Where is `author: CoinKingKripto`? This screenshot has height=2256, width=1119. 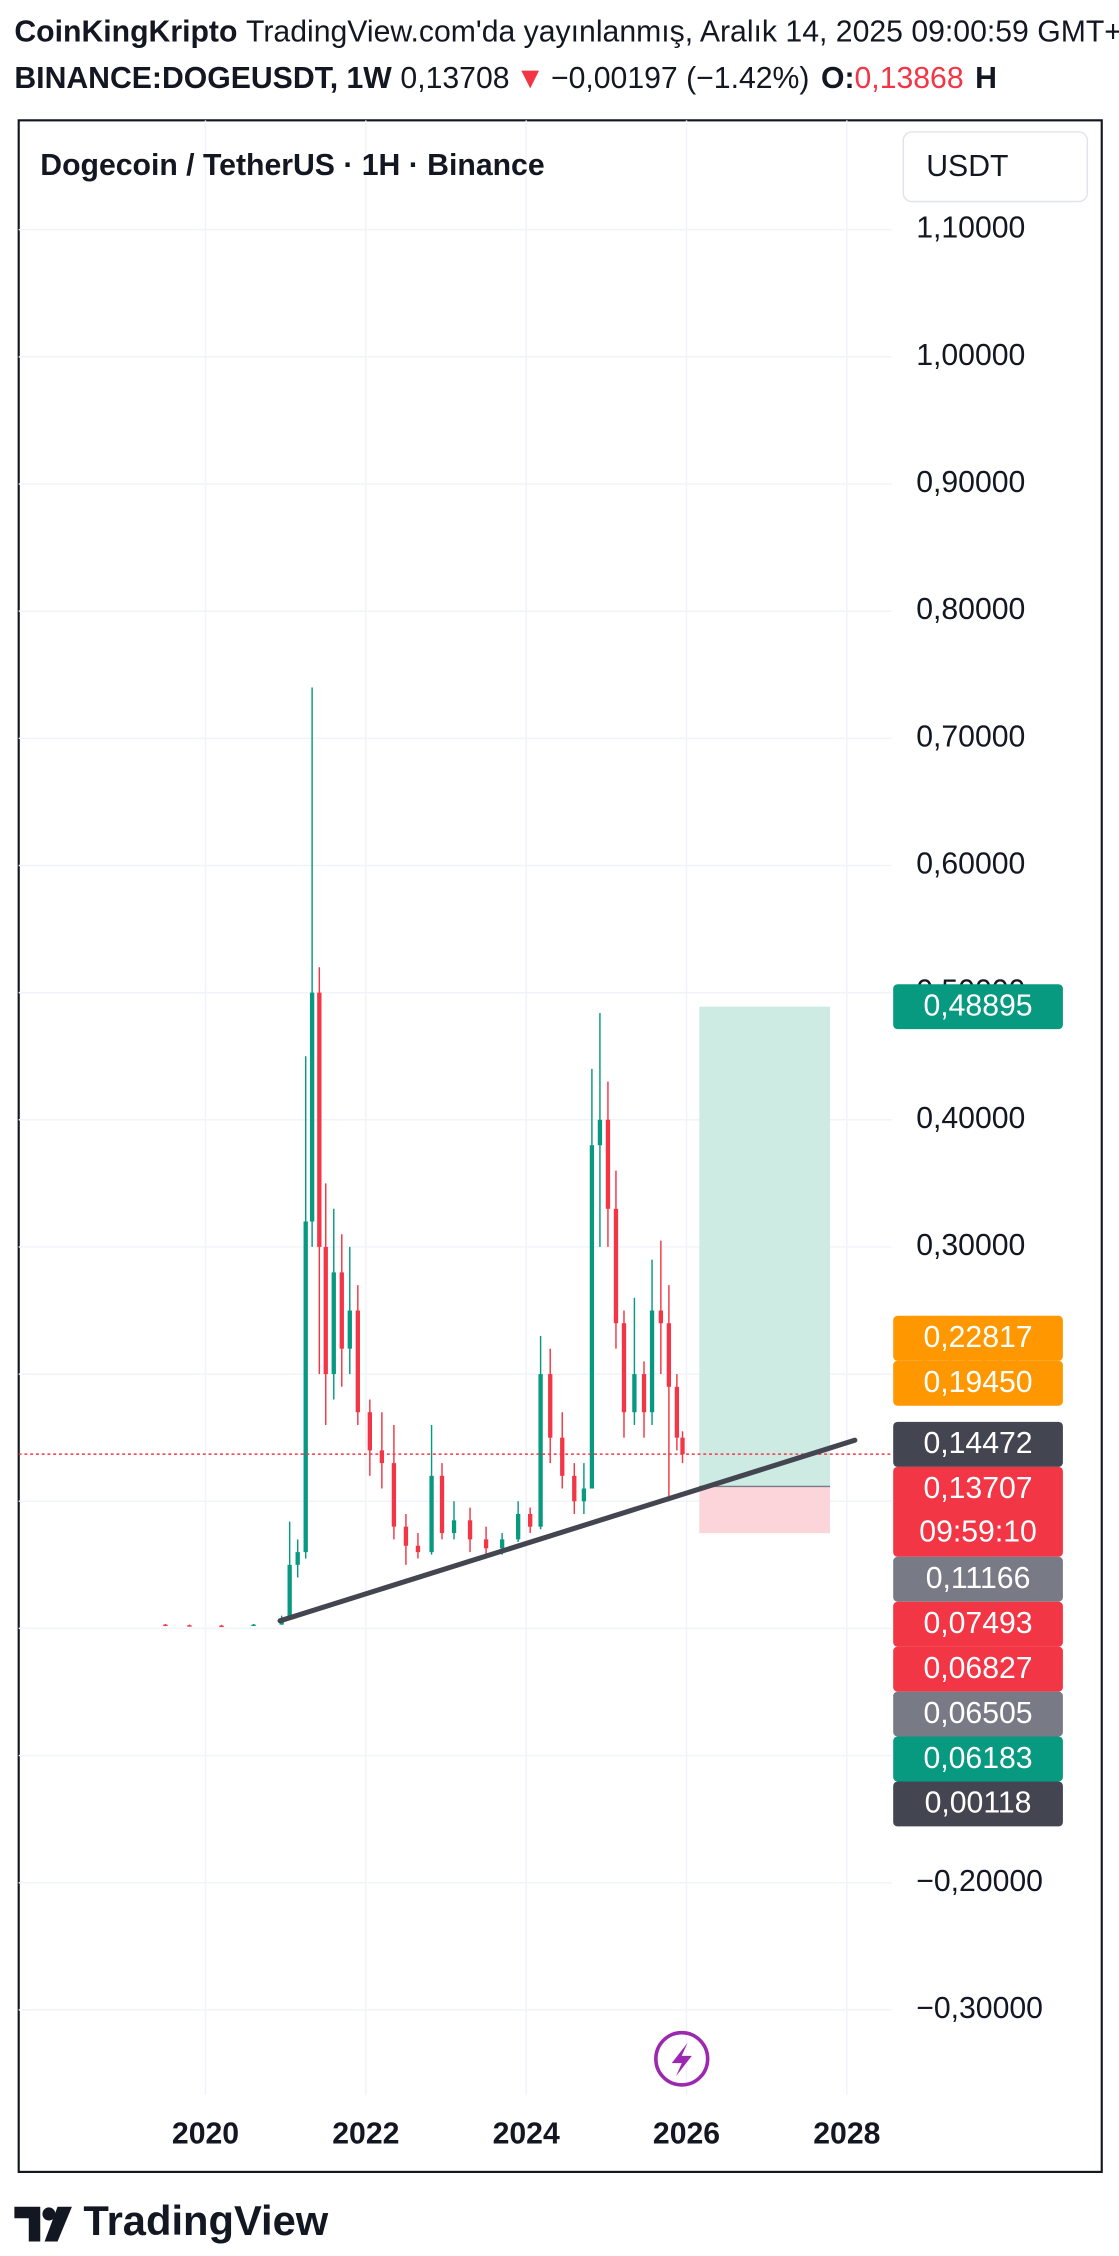 author: CoinKingKripto is located at coordinates (125, 31).